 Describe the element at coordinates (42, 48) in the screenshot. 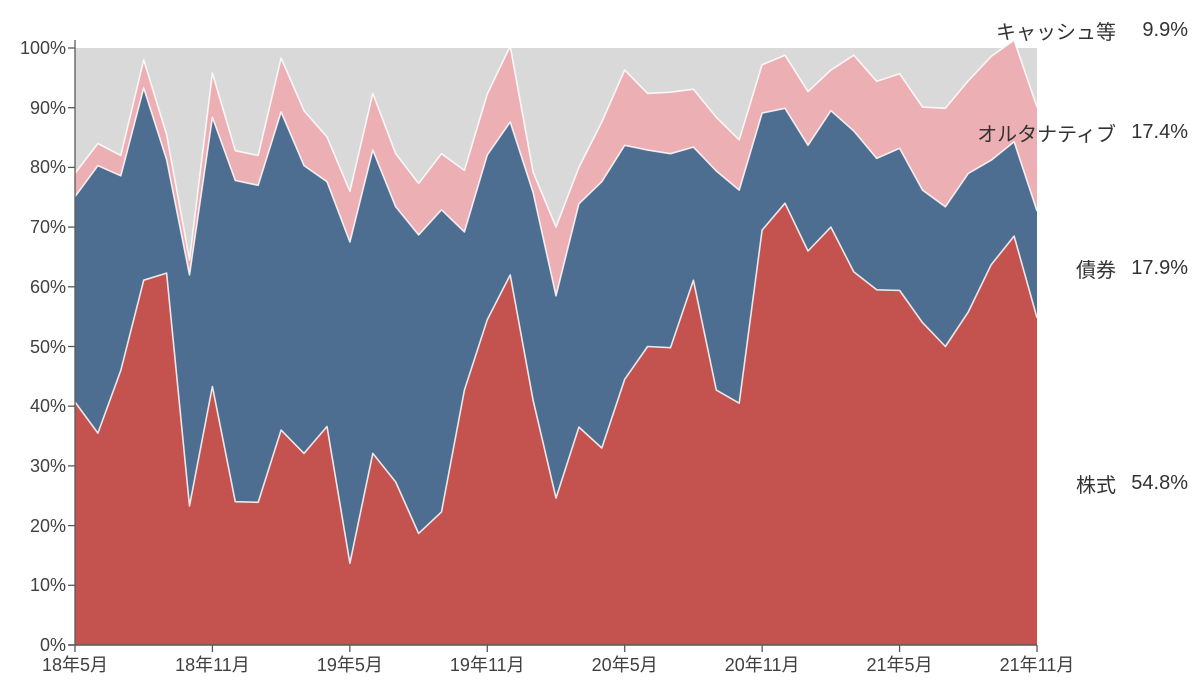

I see `y-tick-label: 100%` at that location.